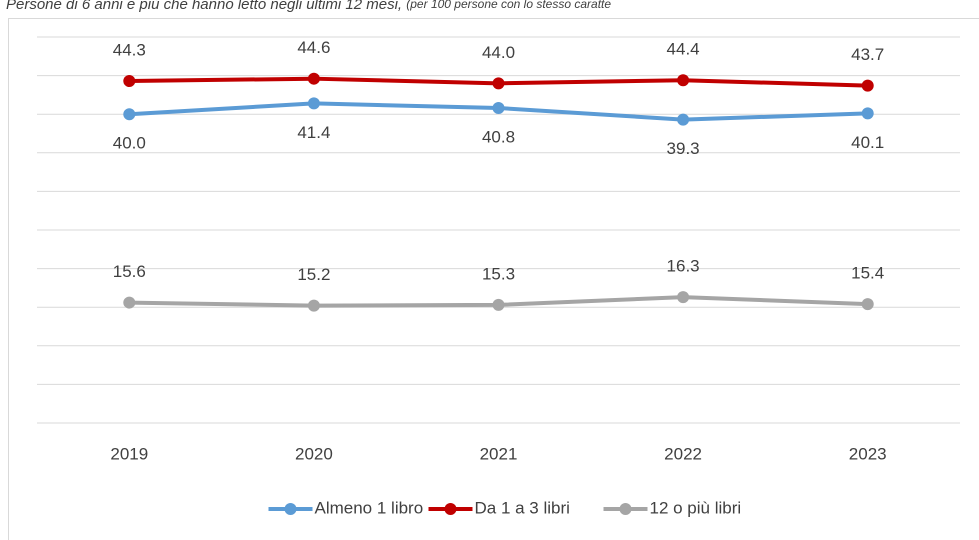  Describe the element at coordinates (129, 453) in the screenshot. I see `x-tick-label: 2019` at that location.